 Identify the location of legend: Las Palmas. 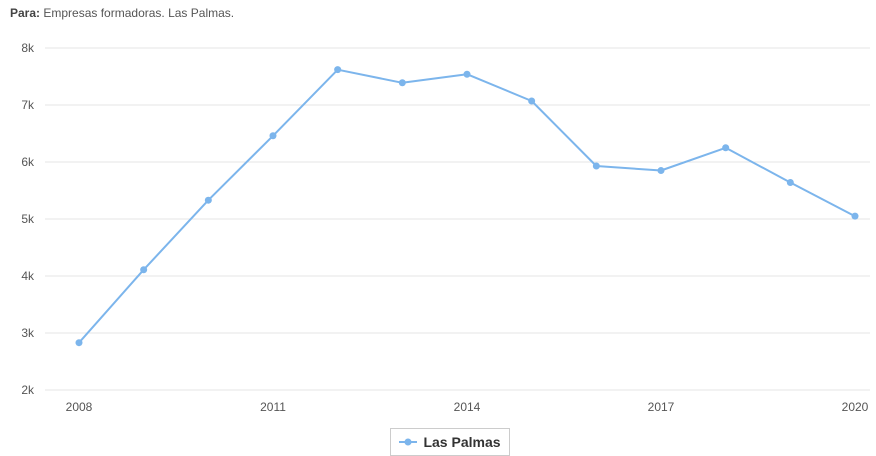
(450, 442).